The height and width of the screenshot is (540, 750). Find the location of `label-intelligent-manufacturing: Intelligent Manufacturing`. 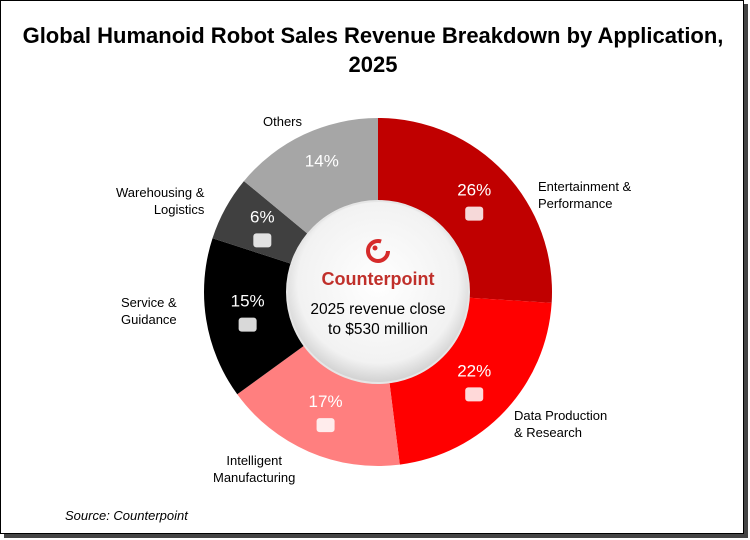

label-intelligent-manufacturing: Intelligent Manufacturing is located at coordinates (254, 469).